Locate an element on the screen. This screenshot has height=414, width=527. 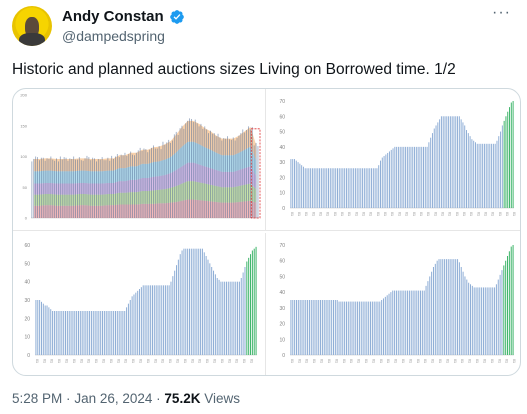
author-name: Andy Constan is located at coordinates (113, 16).